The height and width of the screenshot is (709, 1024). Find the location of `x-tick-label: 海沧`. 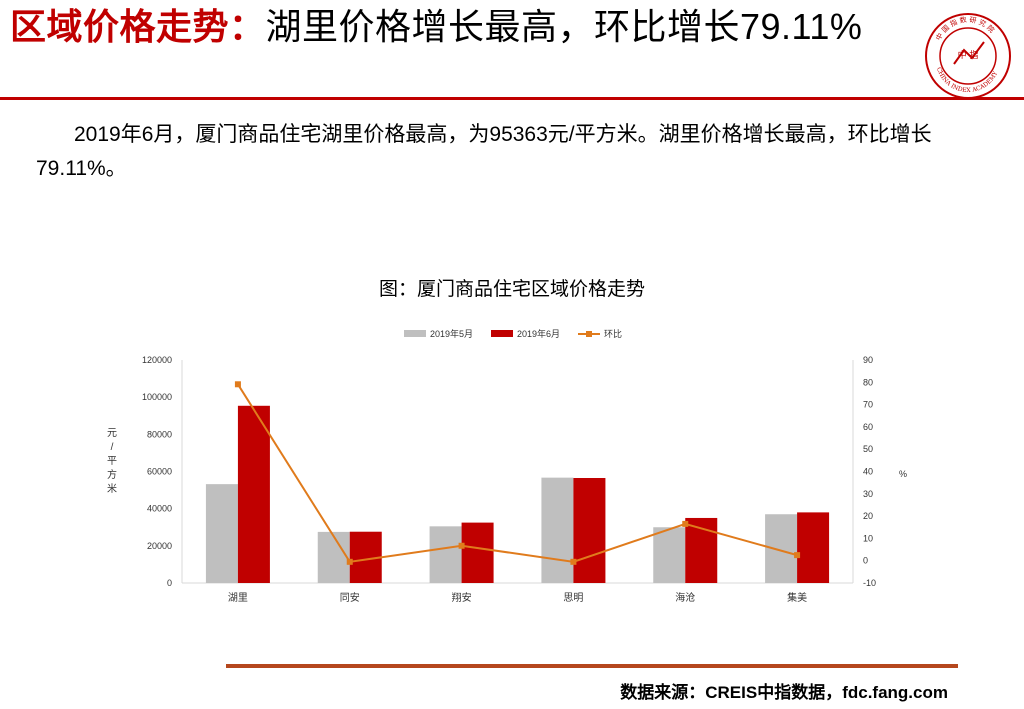

x-tick-label: 海沧 is located at coordinates (685, 597).